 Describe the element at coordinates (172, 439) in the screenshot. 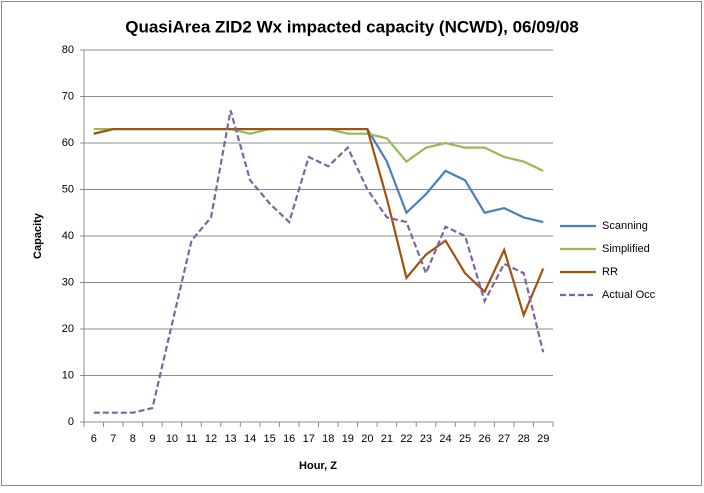

I see `x-tick-label: 10` at that location.